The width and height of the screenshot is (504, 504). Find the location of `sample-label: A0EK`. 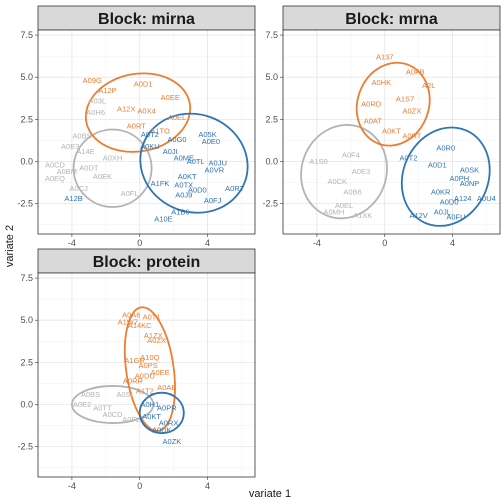

sample-label: A0EK is located at coordinates (102, 176).